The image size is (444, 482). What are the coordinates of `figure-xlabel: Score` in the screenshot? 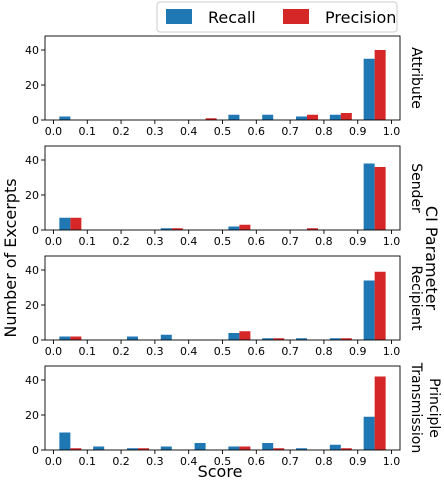 It's located at (220, 471).